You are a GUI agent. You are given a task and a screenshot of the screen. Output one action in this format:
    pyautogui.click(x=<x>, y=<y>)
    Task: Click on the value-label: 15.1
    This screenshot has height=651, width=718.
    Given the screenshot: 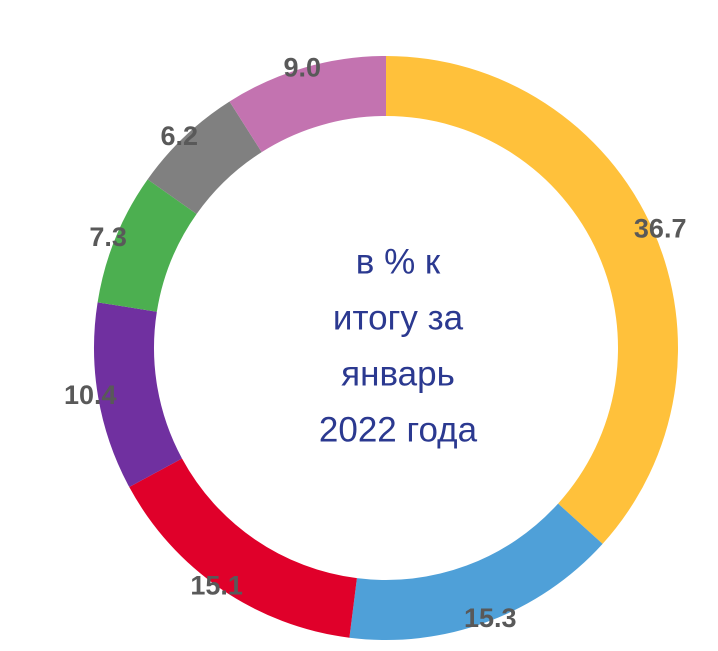 What is the action you would take?
    pyautogui.click(x=216, y=585)
    